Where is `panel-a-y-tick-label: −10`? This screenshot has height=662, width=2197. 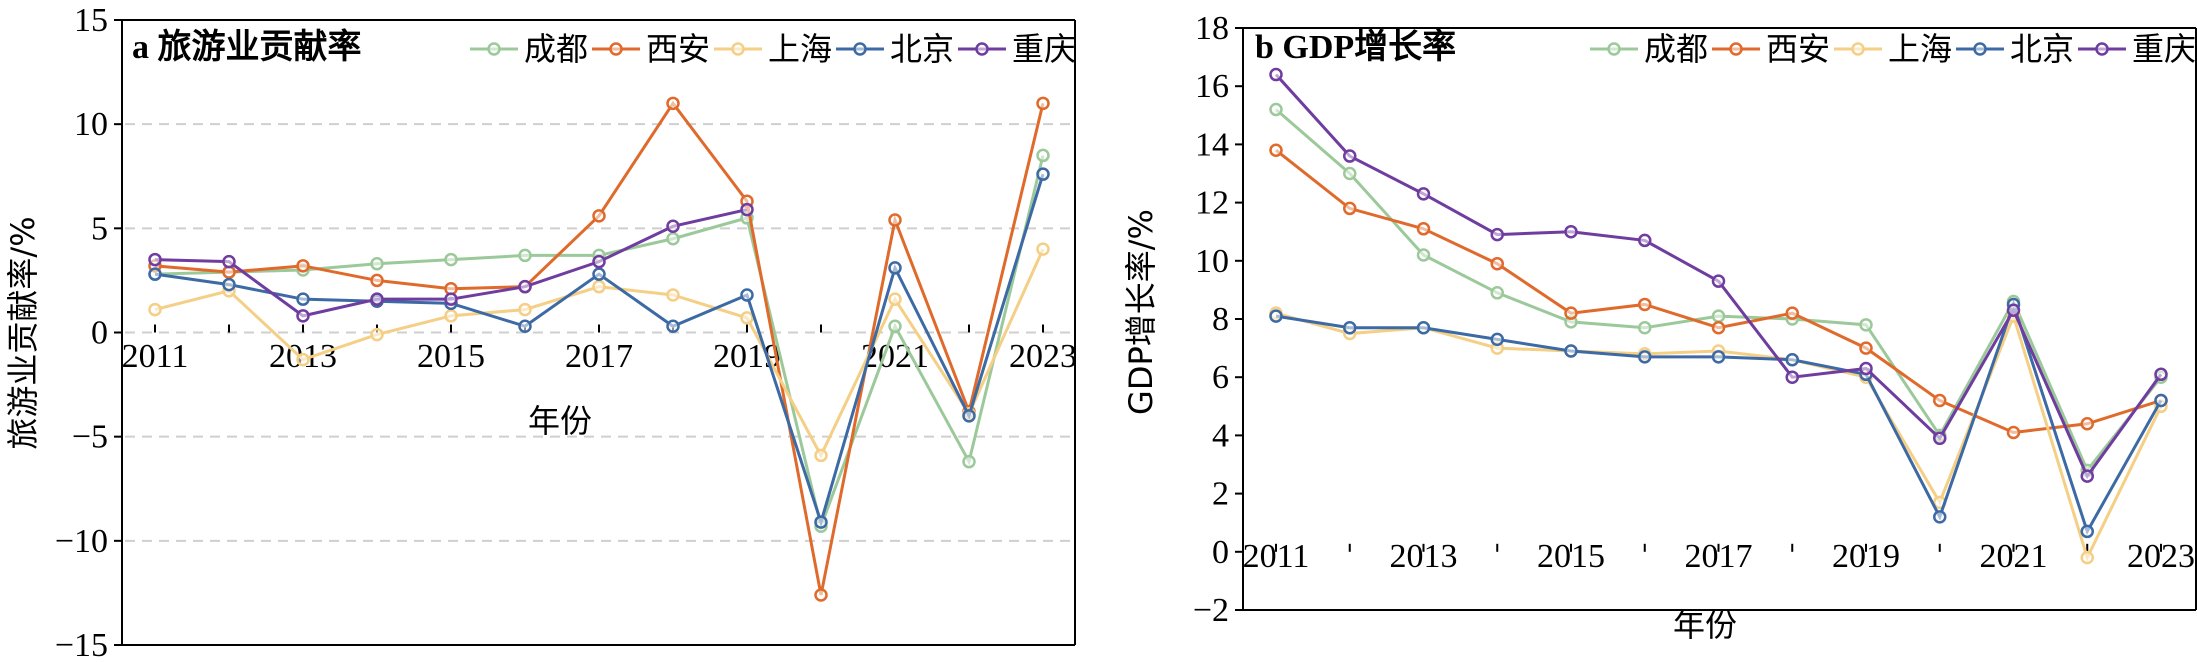
panel-a-y-tick-label: −10 is located at coordinates (81, 541).